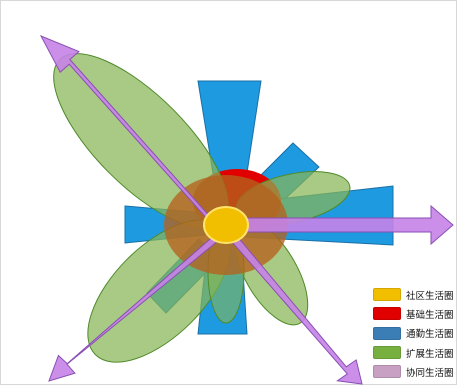 The width and height of the screenshot is (457, 386). I want to click on legend-swatch-community, so click(387, 295).